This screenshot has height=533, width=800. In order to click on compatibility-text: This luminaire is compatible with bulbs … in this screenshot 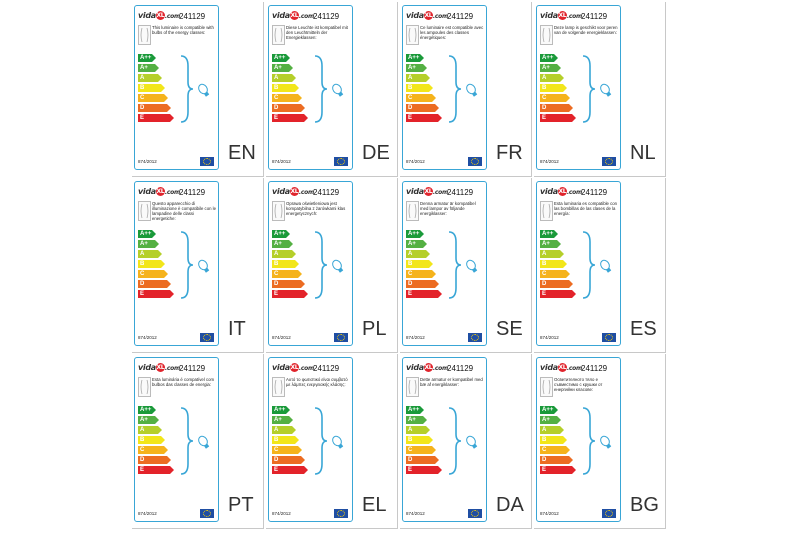, I will do `click(183, 30)`.